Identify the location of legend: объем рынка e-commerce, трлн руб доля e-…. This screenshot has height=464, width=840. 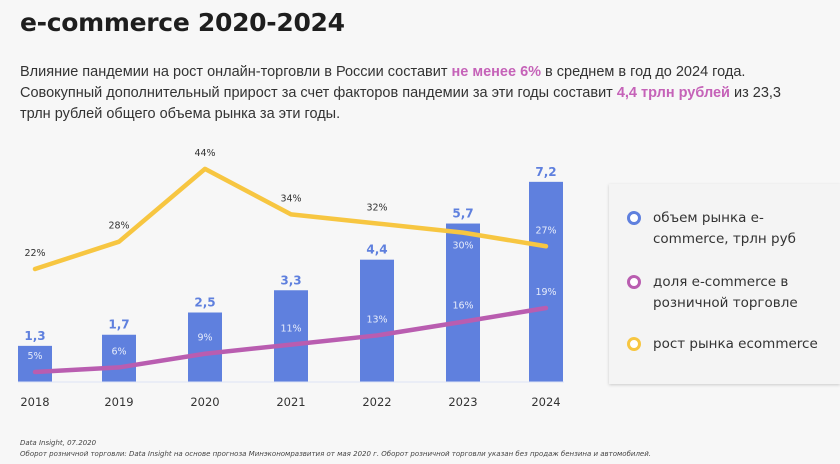
(724, 284).